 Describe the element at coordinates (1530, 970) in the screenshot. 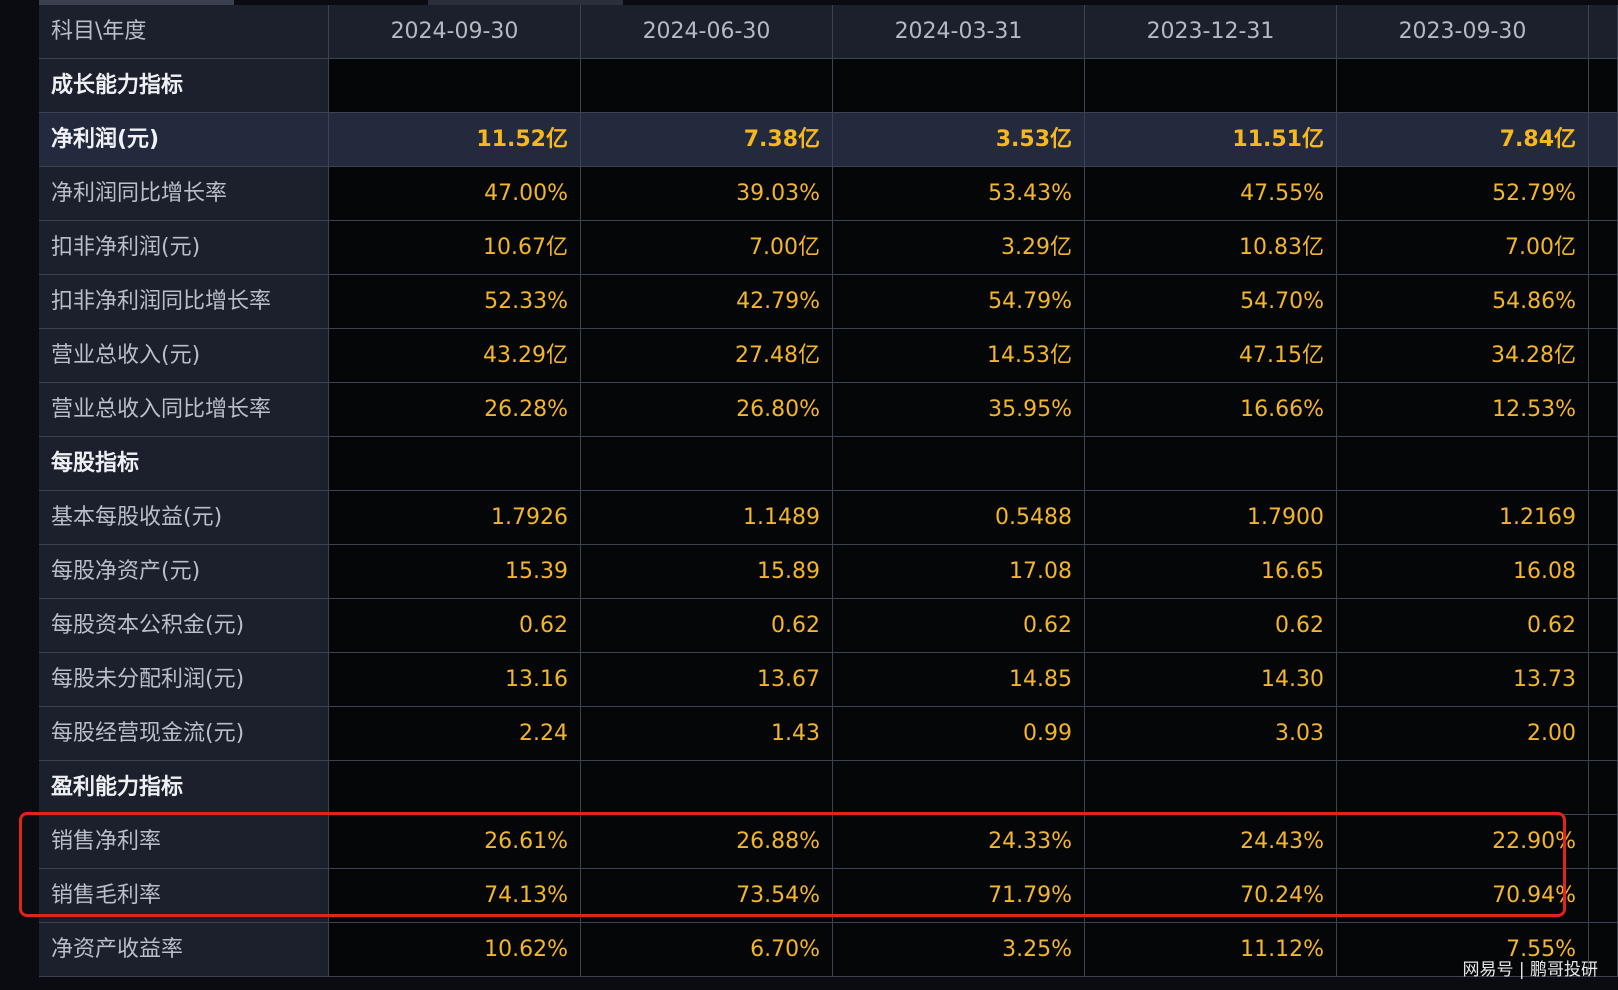

I see `watermark: 网易号 | 鹏哥投研` at that location.